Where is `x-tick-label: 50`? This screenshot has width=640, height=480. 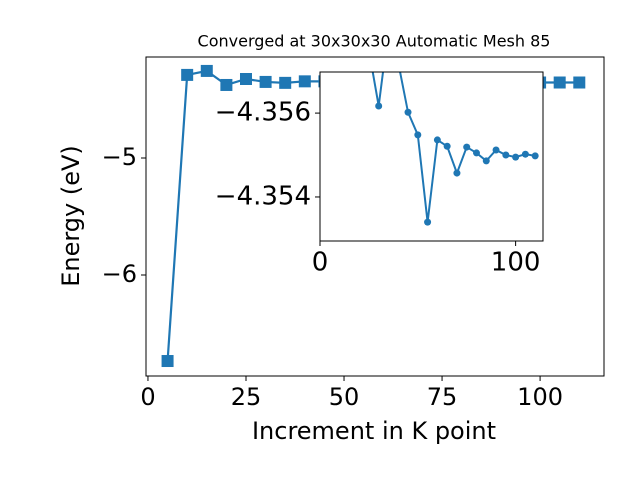 x-tick-label: 50 is located at coordinates (344, 397).